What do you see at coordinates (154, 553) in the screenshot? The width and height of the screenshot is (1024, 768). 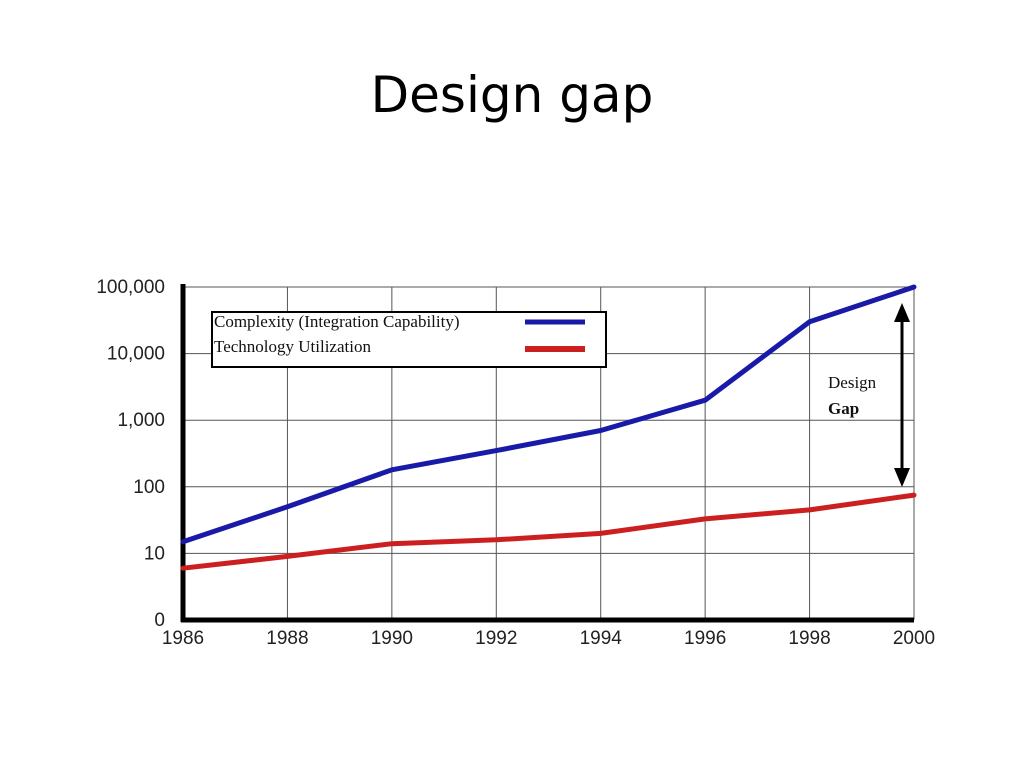 I see `y-tick-label: 10` at bounding box center [154, 553].